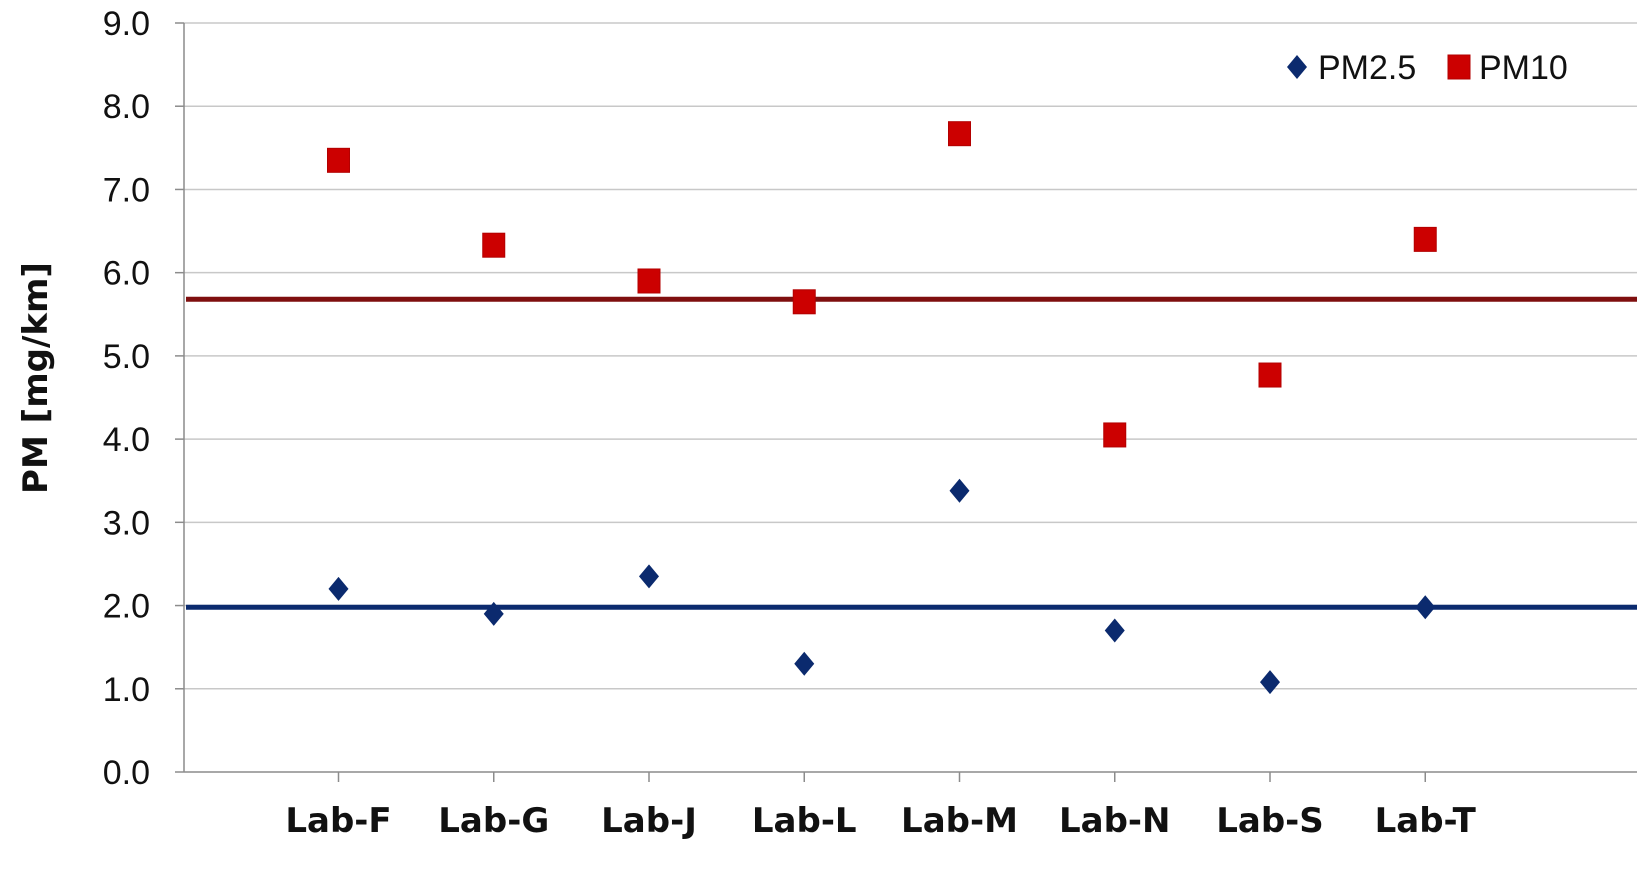 Image resolution: width=1637 pixels, height=875 pixels. I want to click on y-tick-label: 6.0, so click(126, 274).